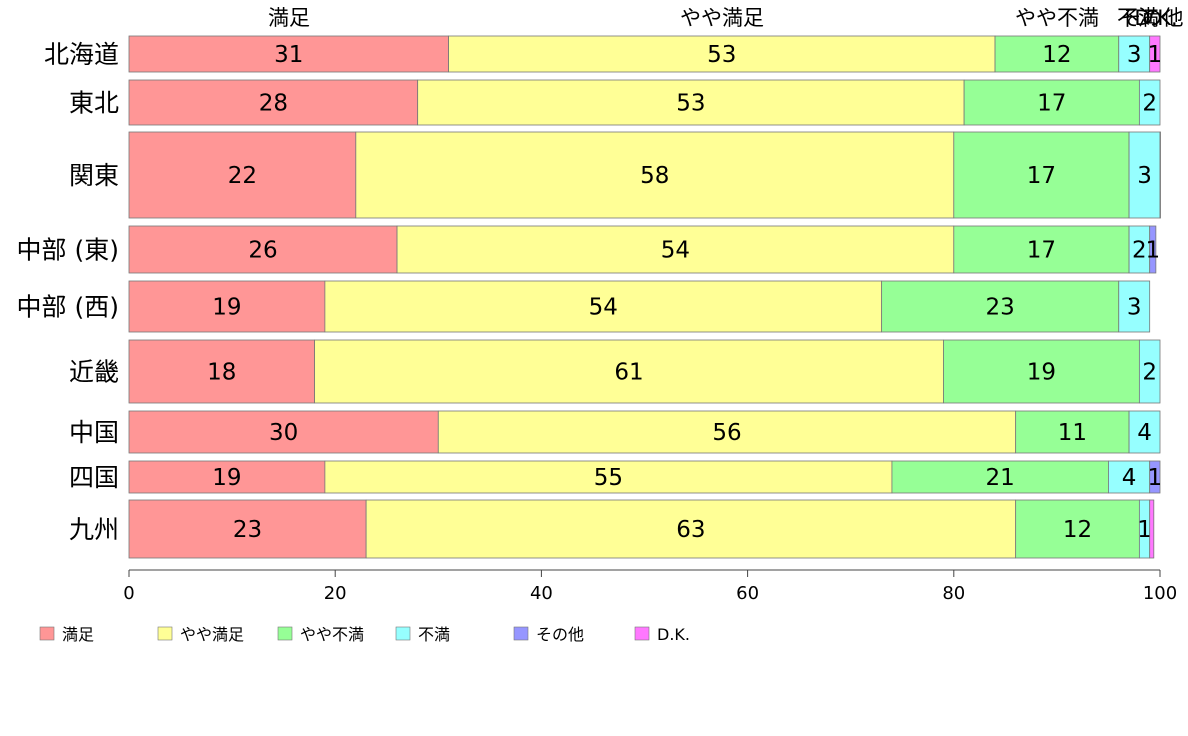 The height and width of the screenshot is (736, 1188). What do you see at coordinates (289, 18) in the screenshot?
I see `top-series-label: 満足` at bounding box center [289, 18].